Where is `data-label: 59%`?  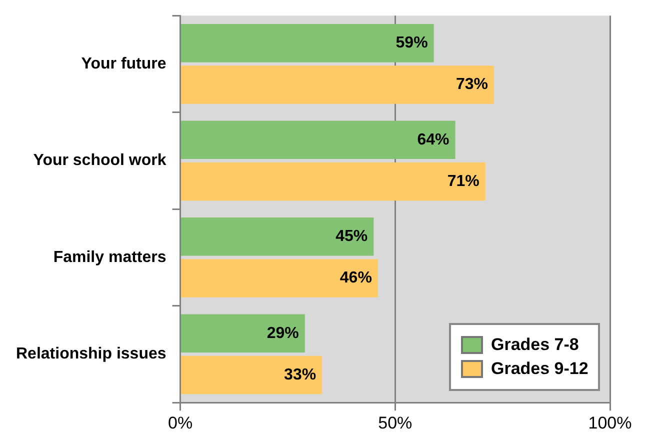
data-label: 59% is located at coordinates (412, 43).